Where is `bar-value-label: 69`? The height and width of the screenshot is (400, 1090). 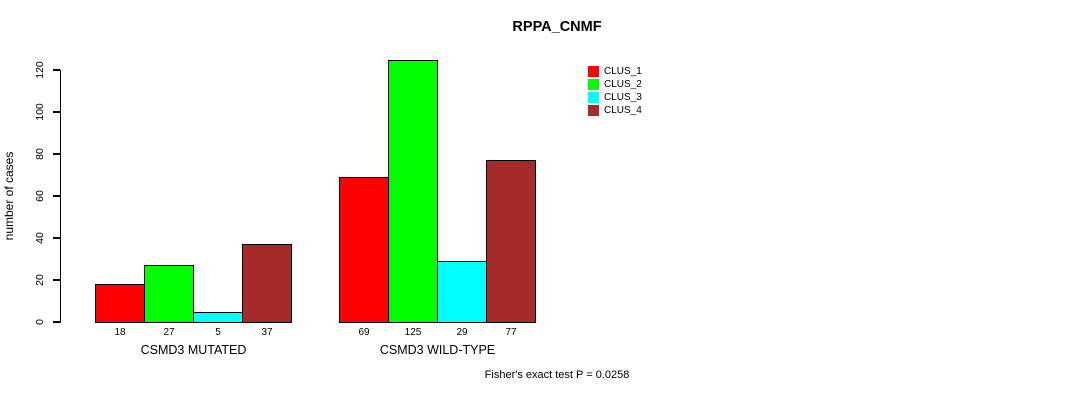
bar-value-label: 69 is located at coordinates (364, 332).